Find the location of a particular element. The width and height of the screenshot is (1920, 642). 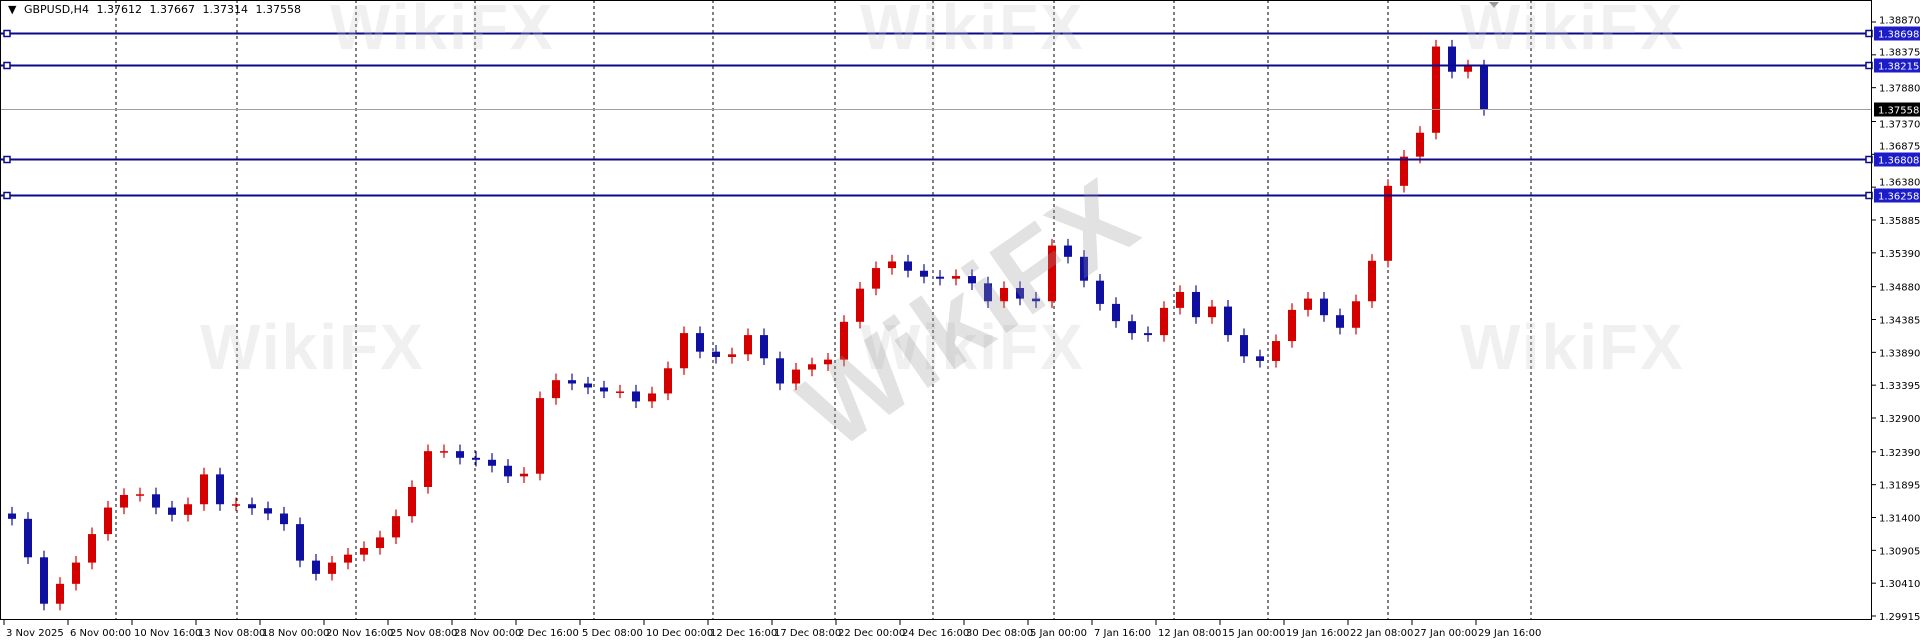

time-tick-label: 27 Jan 00:00 is located at coordinates (1445, 633).